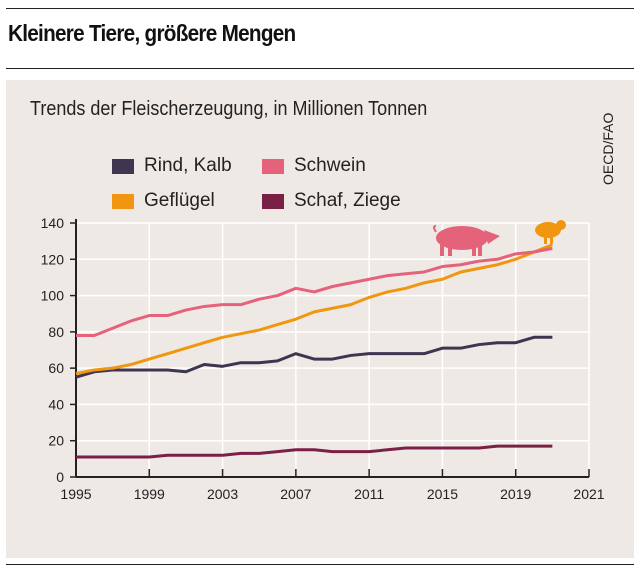 This screenshot has height=573, width=640. What do you see at coordinates (179, 200) in the screenshot?
I see `legend-label: Geflügel` at bounding box center [179, 200].